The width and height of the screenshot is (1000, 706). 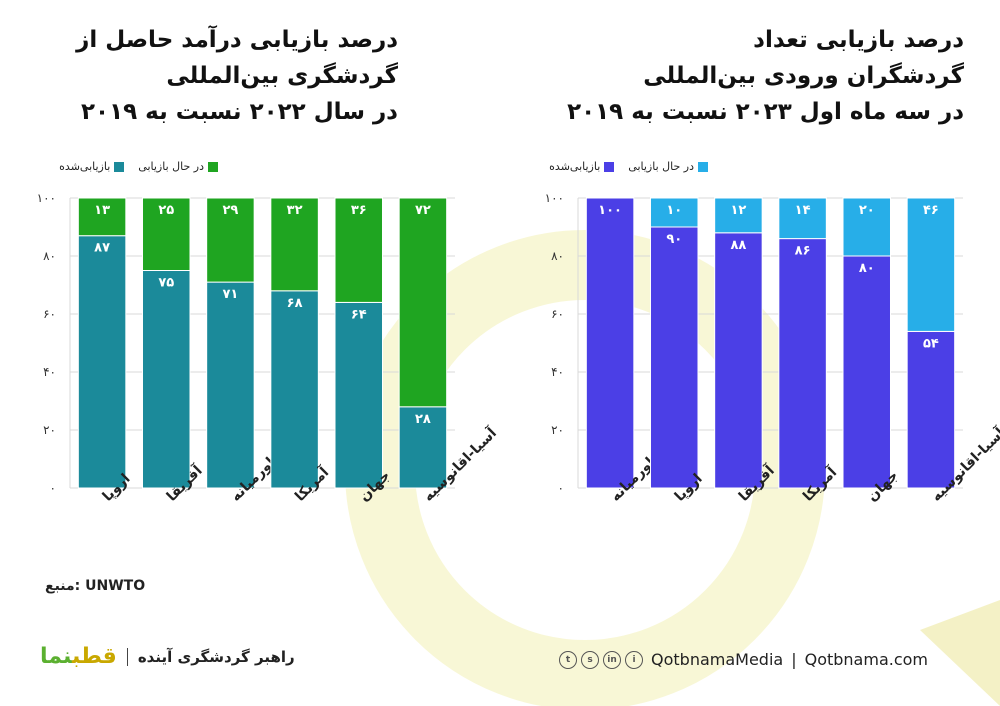 What do you see at coordinates (230, 210) in the screenshot?
I see `left-data-label: ۲۹` at bounding box center [230, 210].